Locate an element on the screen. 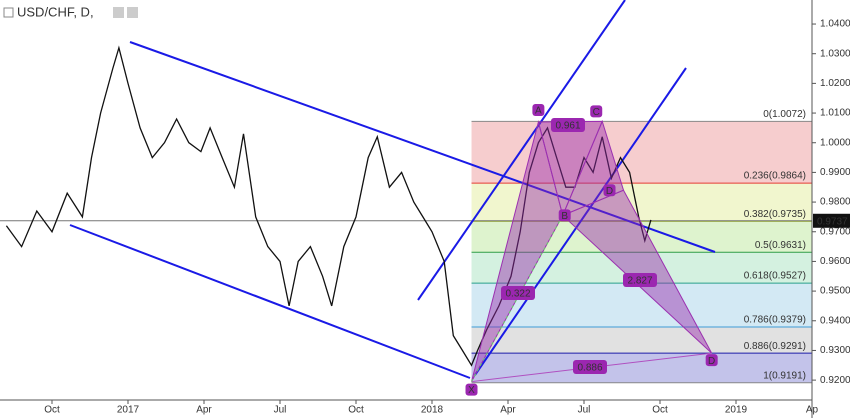 The height and width of the screenshot is (418, 850). x-tick-label: 2017 is located at coordinates (128, 410).